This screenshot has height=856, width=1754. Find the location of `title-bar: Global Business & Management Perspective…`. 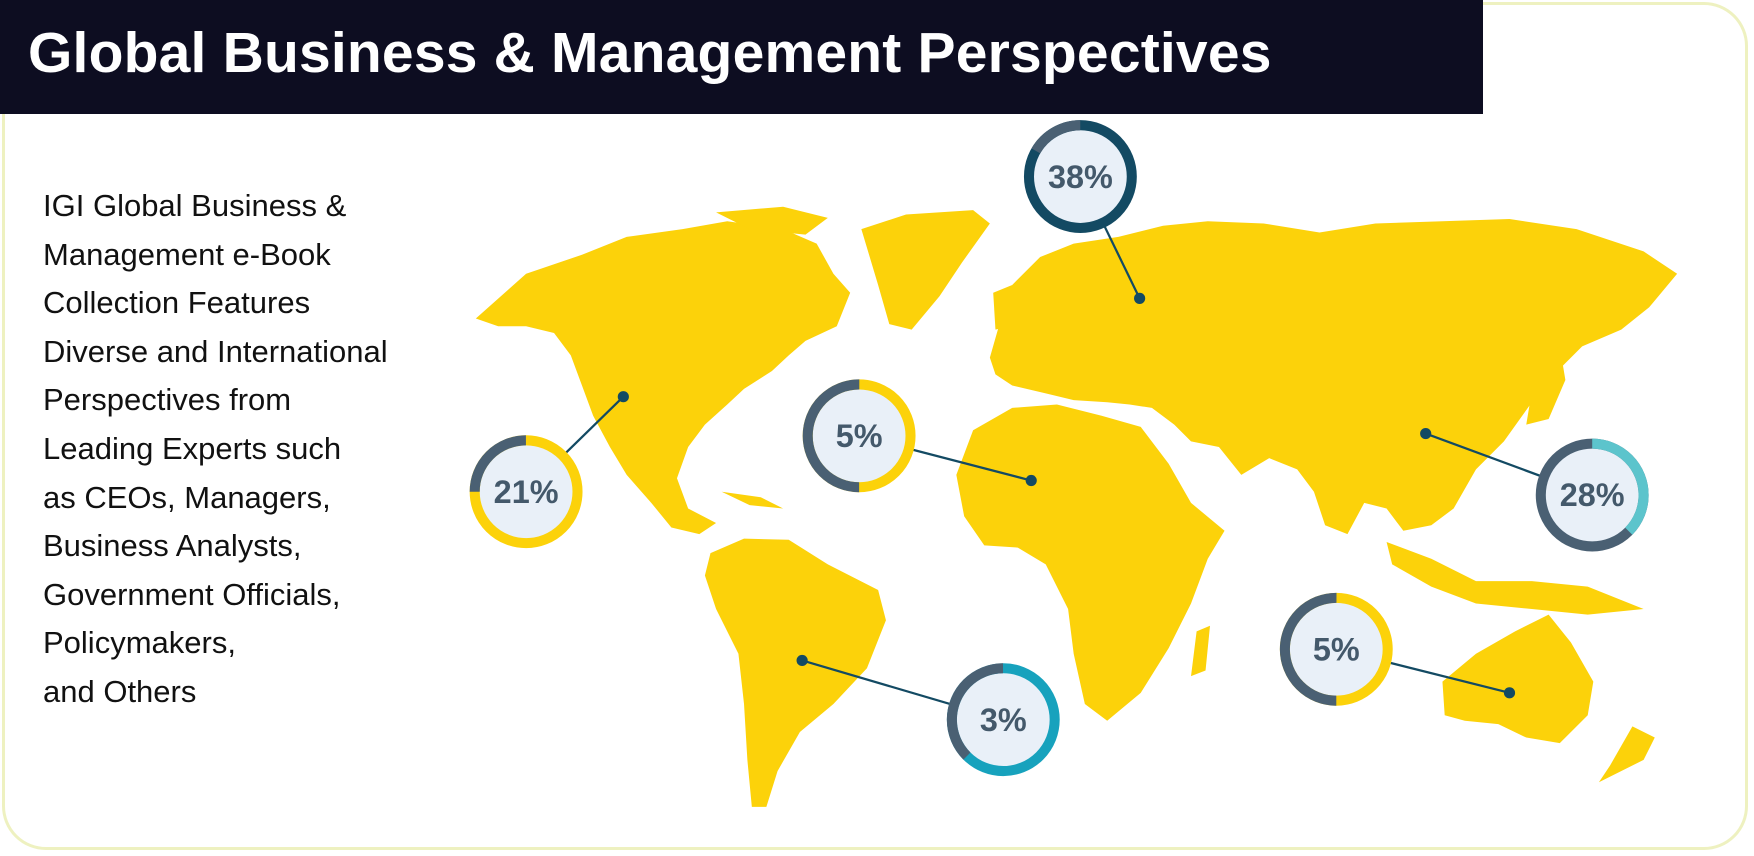

title-bar: Global Business & Management Perspective… is located at coordinates (741, 57).